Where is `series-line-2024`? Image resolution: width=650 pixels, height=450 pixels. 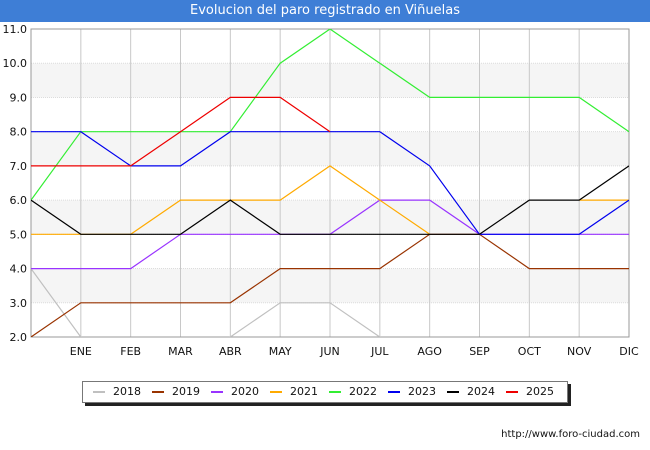
series-line-2024 is located at coordinates (330, 200).